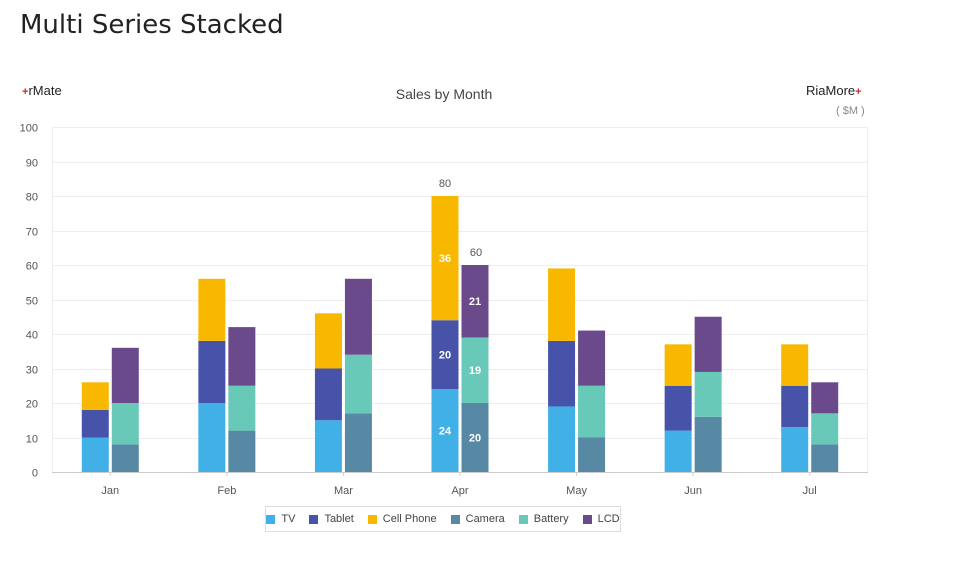 This screenshot has width=957, height=567. I want to click on y-tick-label: 80, so click(32, 198).